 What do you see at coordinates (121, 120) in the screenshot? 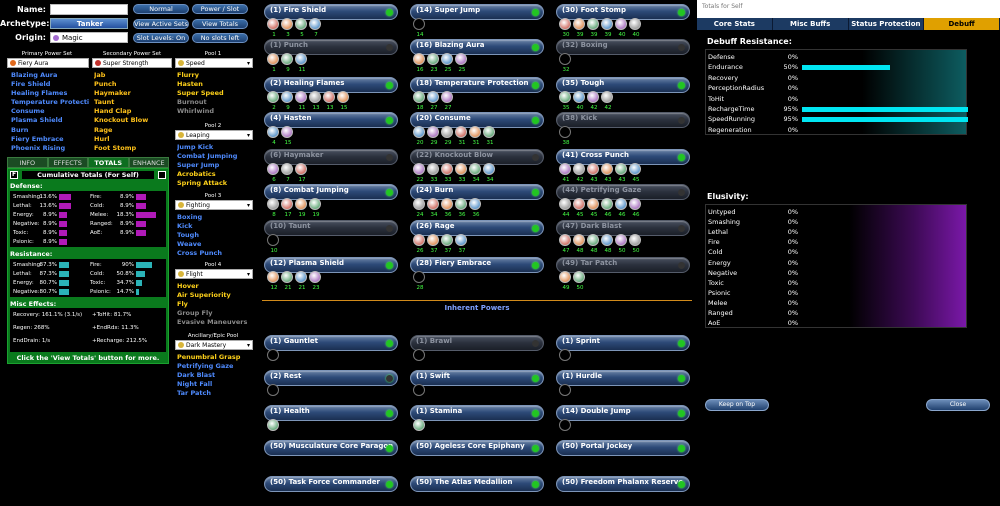
I see `secondary-power-item: Knockout Blow` at bounding box center [121, 120].